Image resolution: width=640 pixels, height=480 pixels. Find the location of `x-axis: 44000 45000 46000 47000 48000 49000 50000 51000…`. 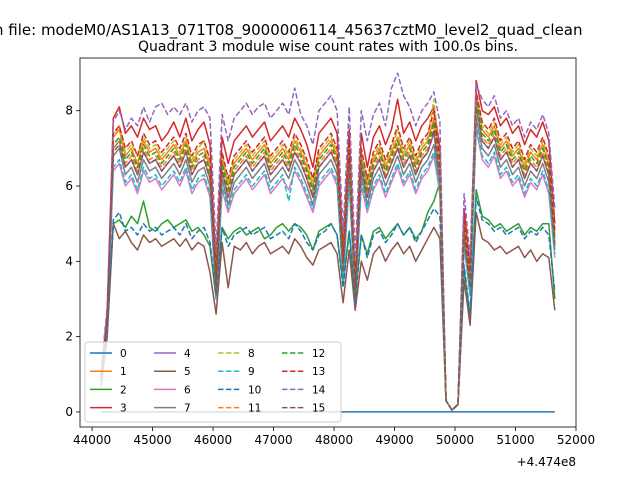

x-axis: 44000 45000 46000 47000 48000 49000 50000 51000… is located at coordinates (334, 437).